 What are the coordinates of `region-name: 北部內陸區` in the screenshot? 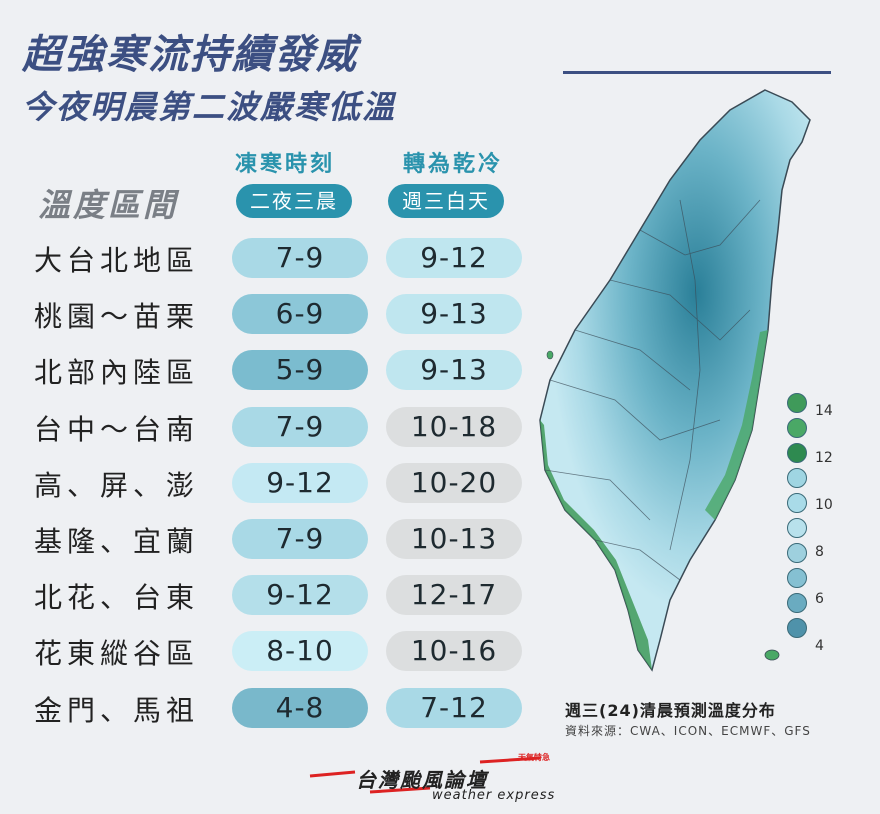 It's located at (117, 373).